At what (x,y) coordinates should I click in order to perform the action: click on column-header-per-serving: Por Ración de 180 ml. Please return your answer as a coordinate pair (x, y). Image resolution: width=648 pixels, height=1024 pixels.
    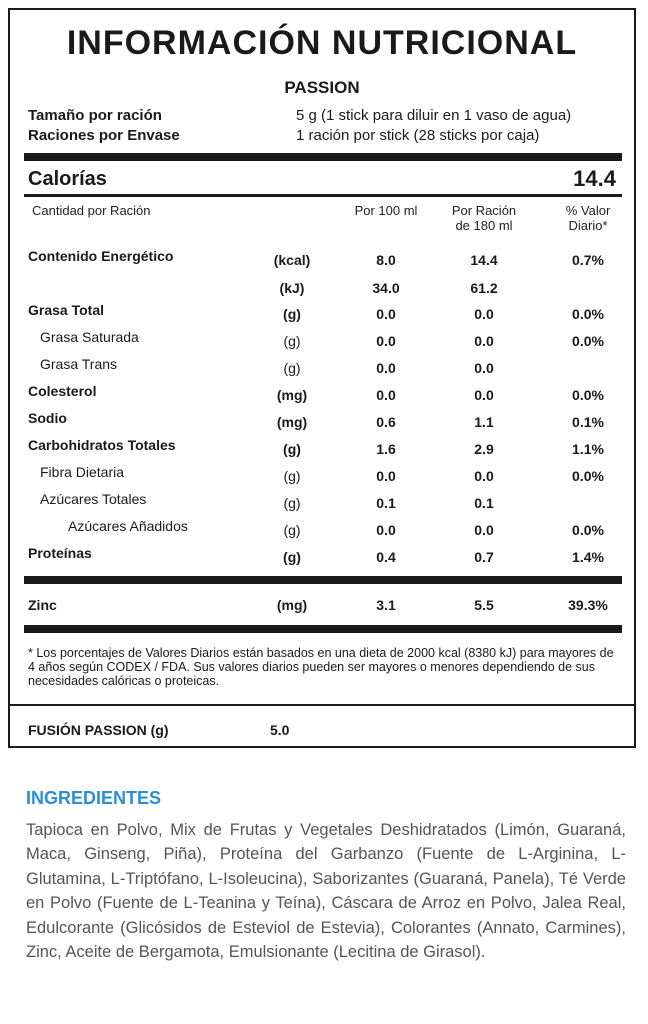
    Looking at the image, I should click on (484, 218).